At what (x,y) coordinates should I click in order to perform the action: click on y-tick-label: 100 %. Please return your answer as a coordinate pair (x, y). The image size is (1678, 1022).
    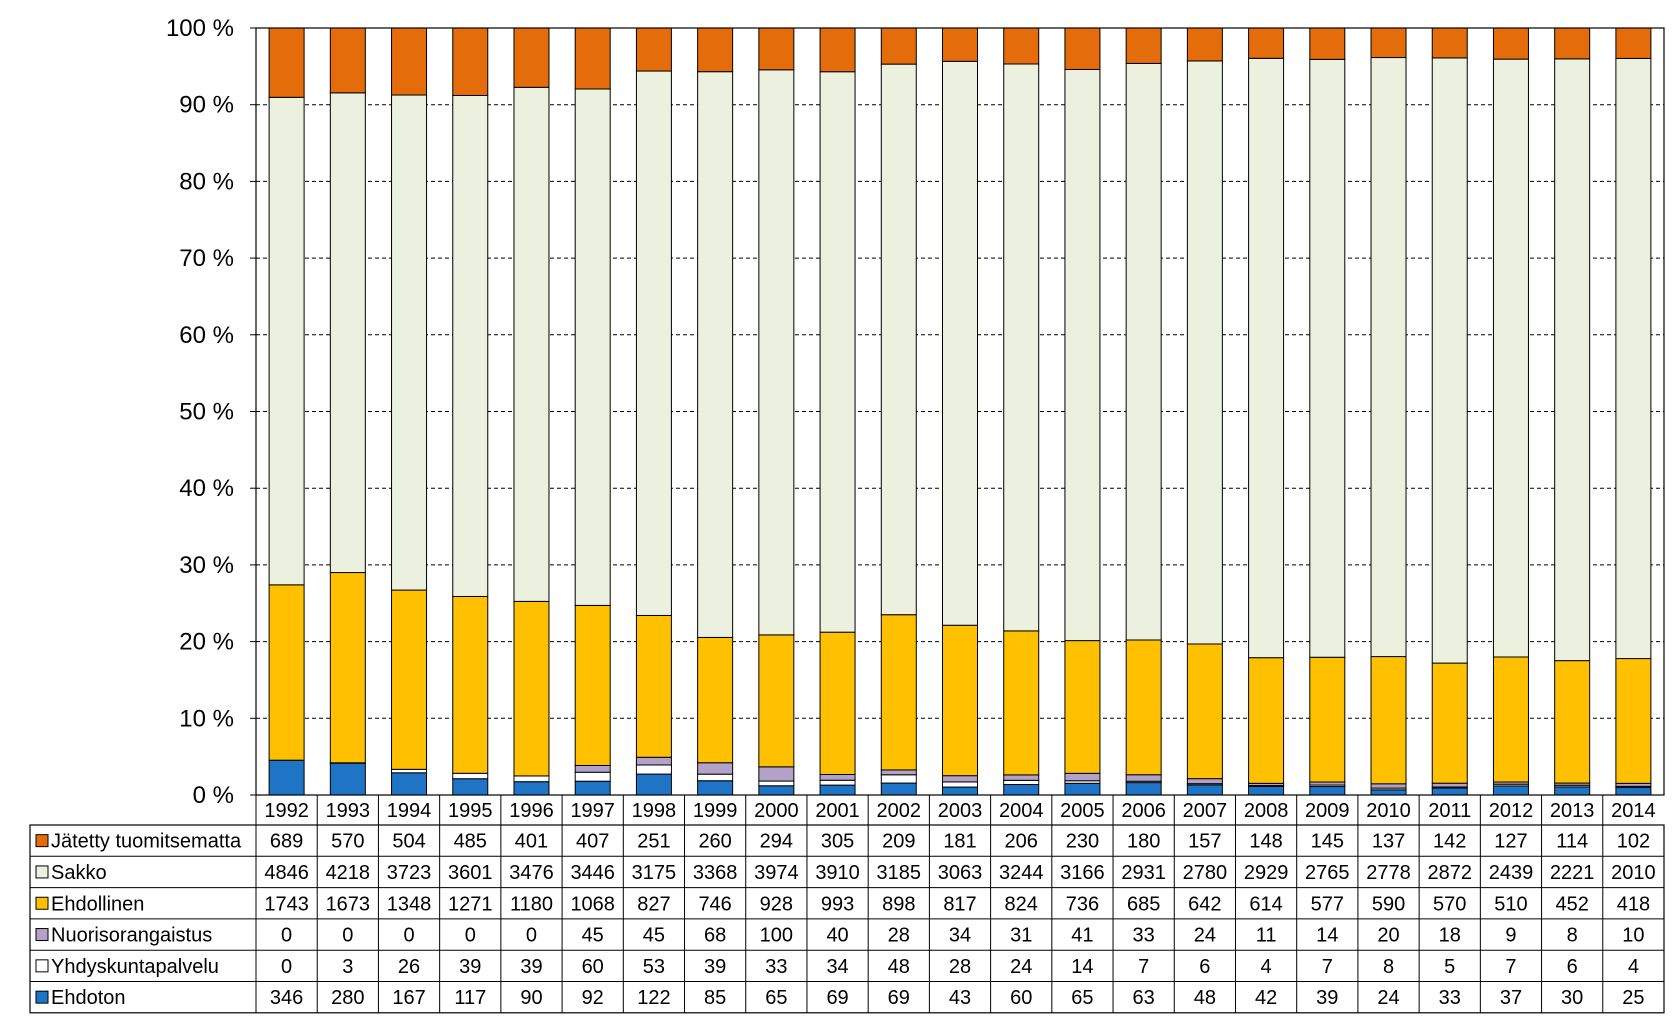
    Looking at the image, I should click on (200, 28).